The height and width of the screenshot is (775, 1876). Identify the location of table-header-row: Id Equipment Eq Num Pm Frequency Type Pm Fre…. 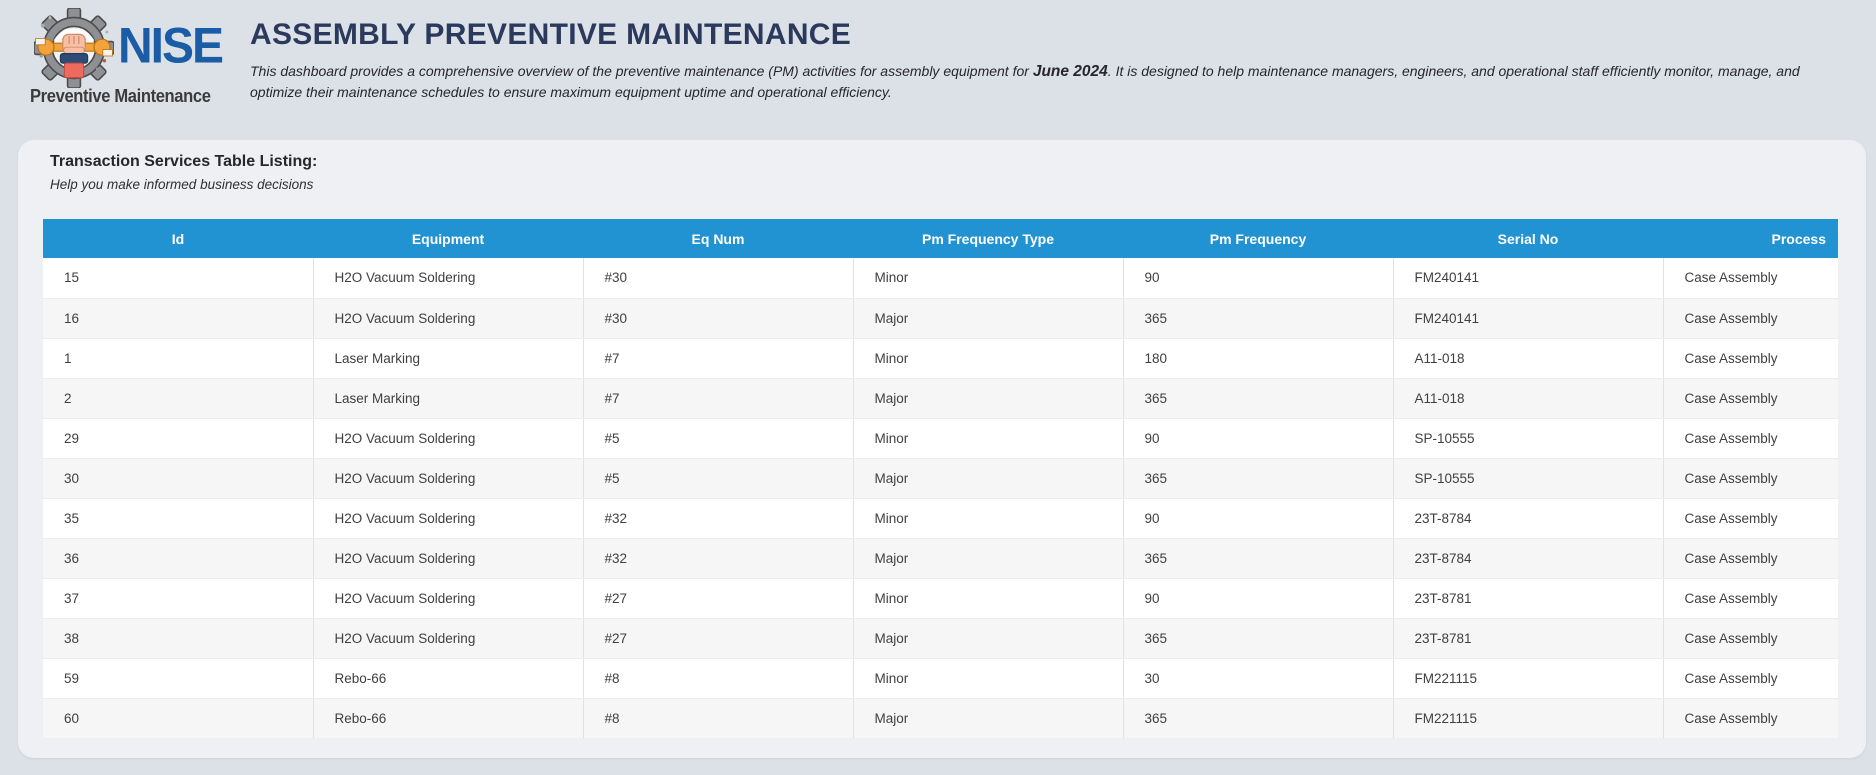
(940, 238).